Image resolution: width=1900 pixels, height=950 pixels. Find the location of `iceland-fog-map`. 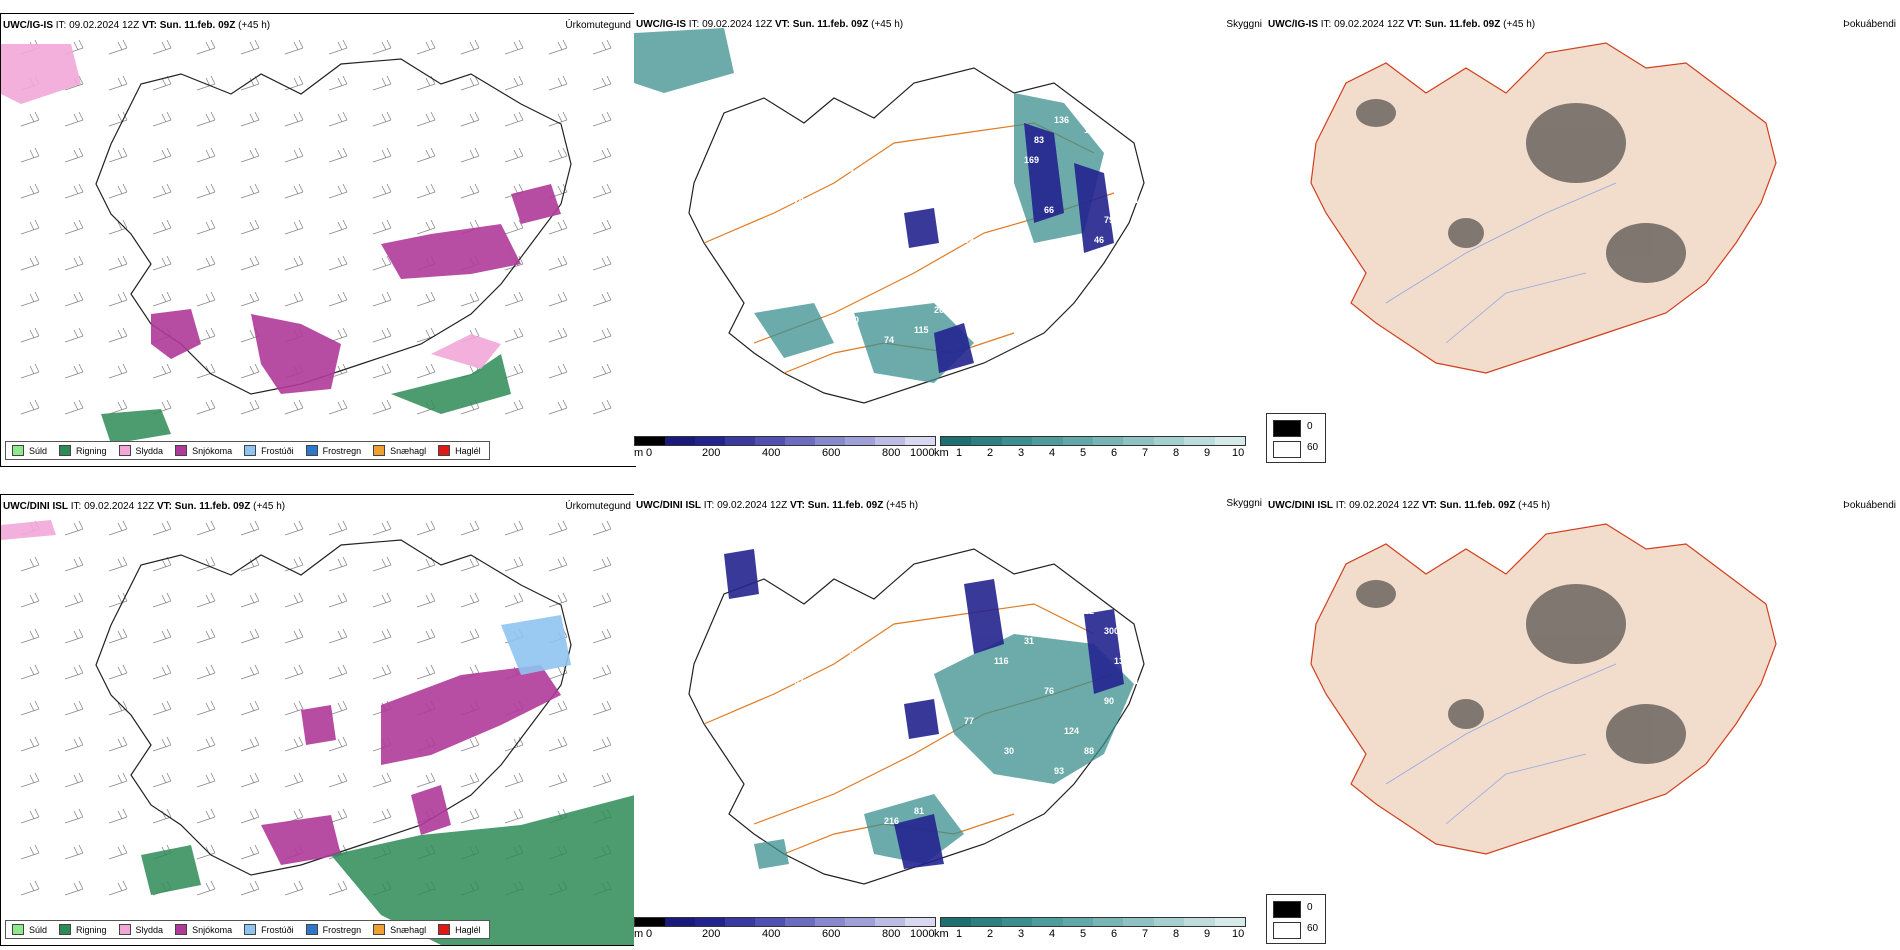

iceland-fog-map is located at coordinates (1543, 689).